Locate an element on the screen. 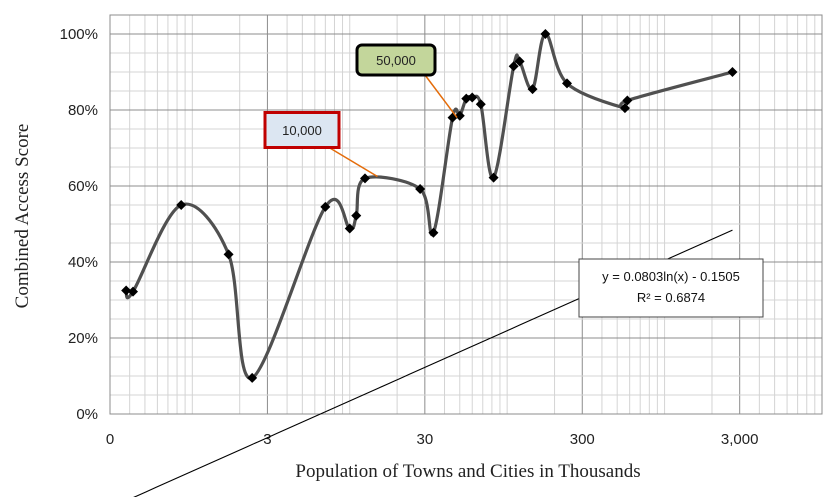  y-axis-tick-labels: 0% 20% 40% 60% 80% 100% is located at coordinates (79, 224).